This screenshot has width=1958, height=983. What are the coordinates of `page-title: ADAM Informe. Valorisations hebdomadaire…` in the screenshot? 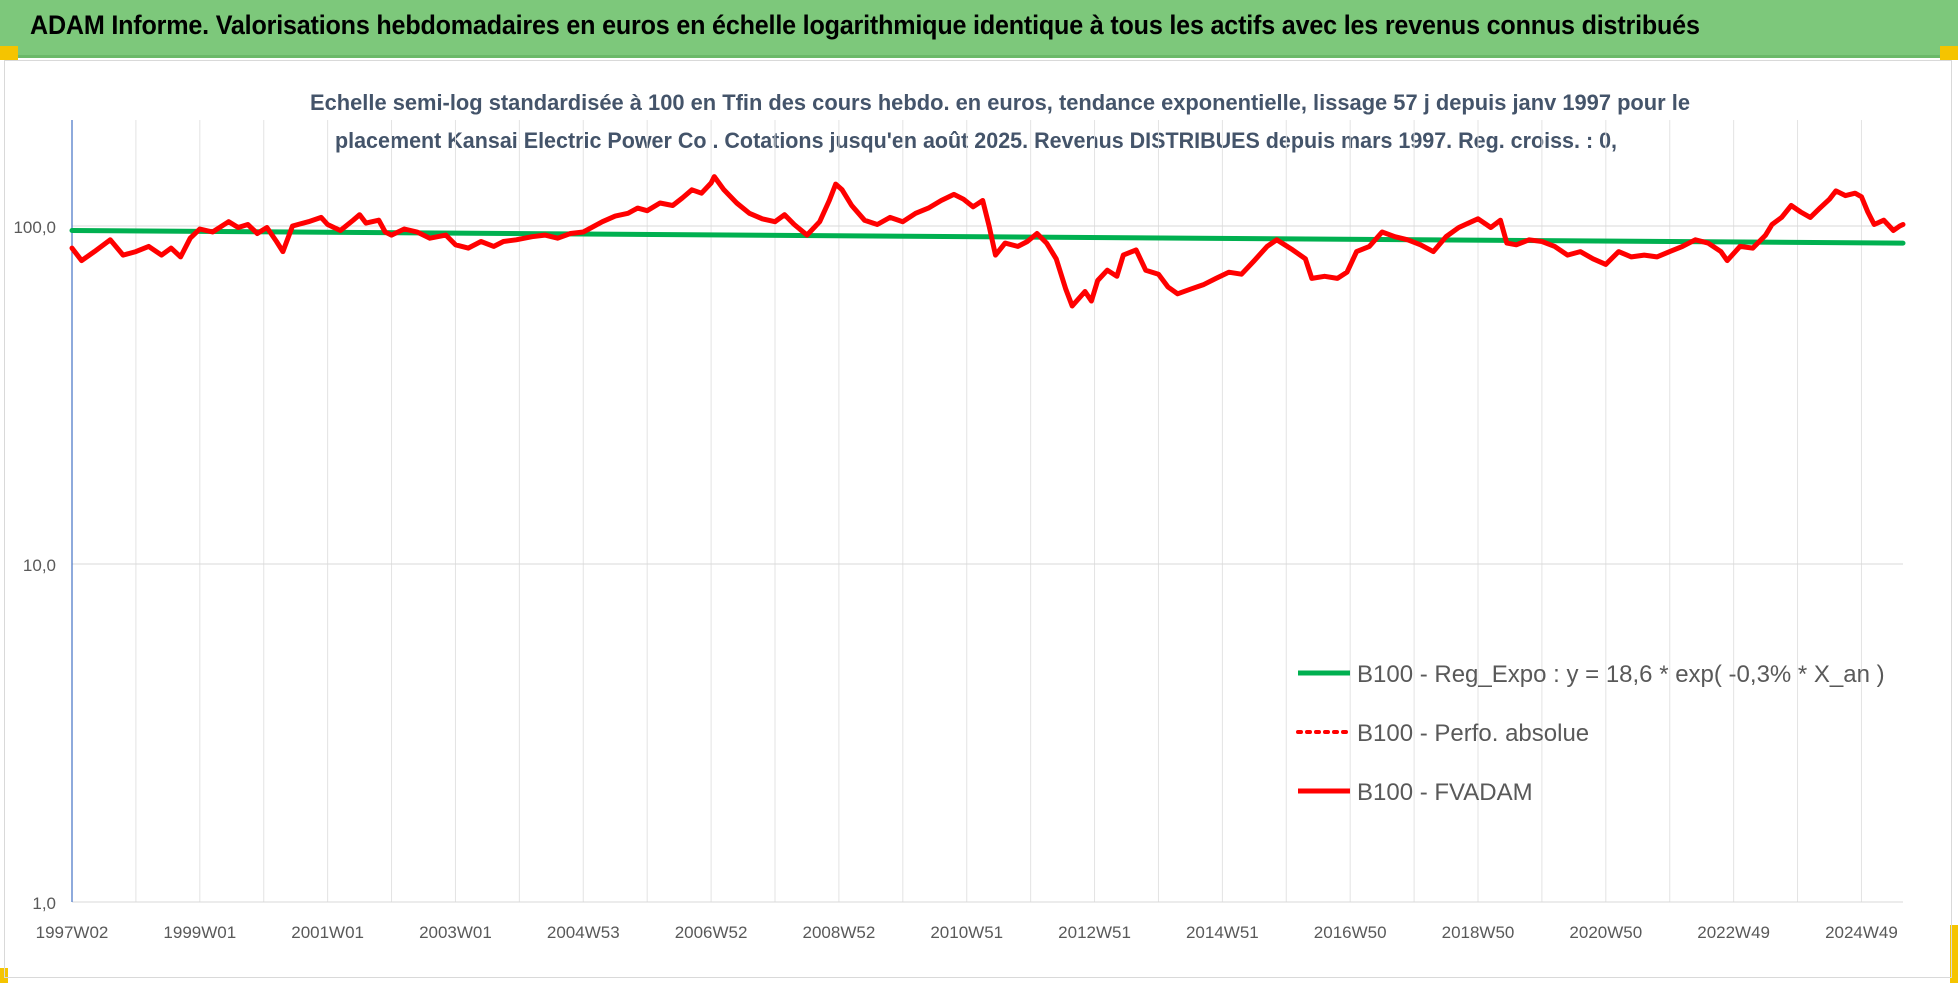 It's located at (865, 25).